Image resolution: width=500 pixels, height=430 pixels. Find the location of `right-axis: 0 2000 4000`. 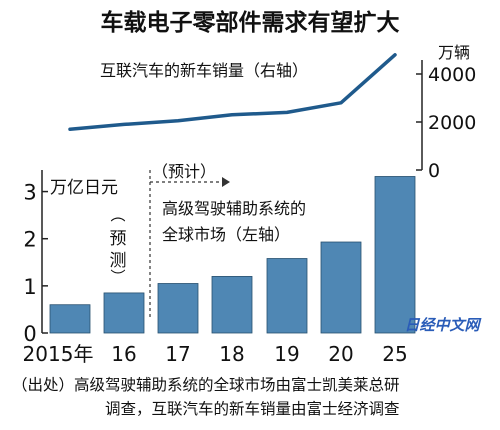

right-axis: 0 2000 4000 is located at coordinates (446, 121).